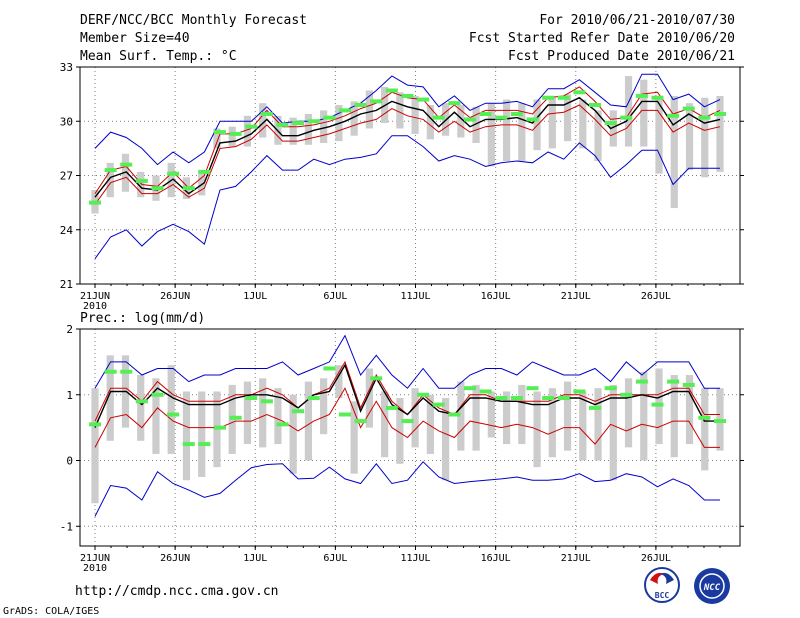 The height and width of the screenshot is (618, 800). Describe the element at coordinates (66, 67) in the screenshot. I see `y-tick-label: 33` at that location.